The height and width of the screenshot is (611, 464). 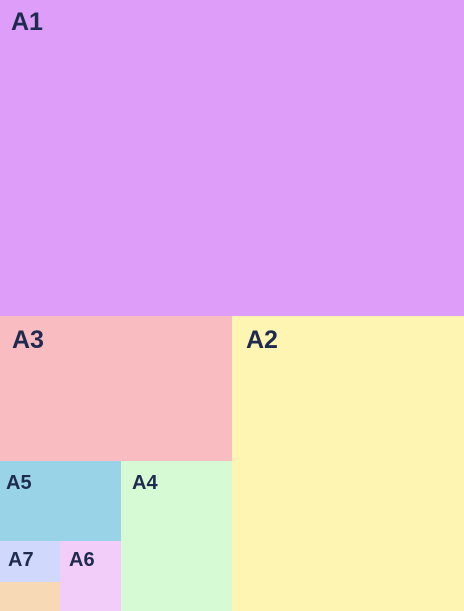 I want to click on tile-label: A3, so click(x=28, y=340).